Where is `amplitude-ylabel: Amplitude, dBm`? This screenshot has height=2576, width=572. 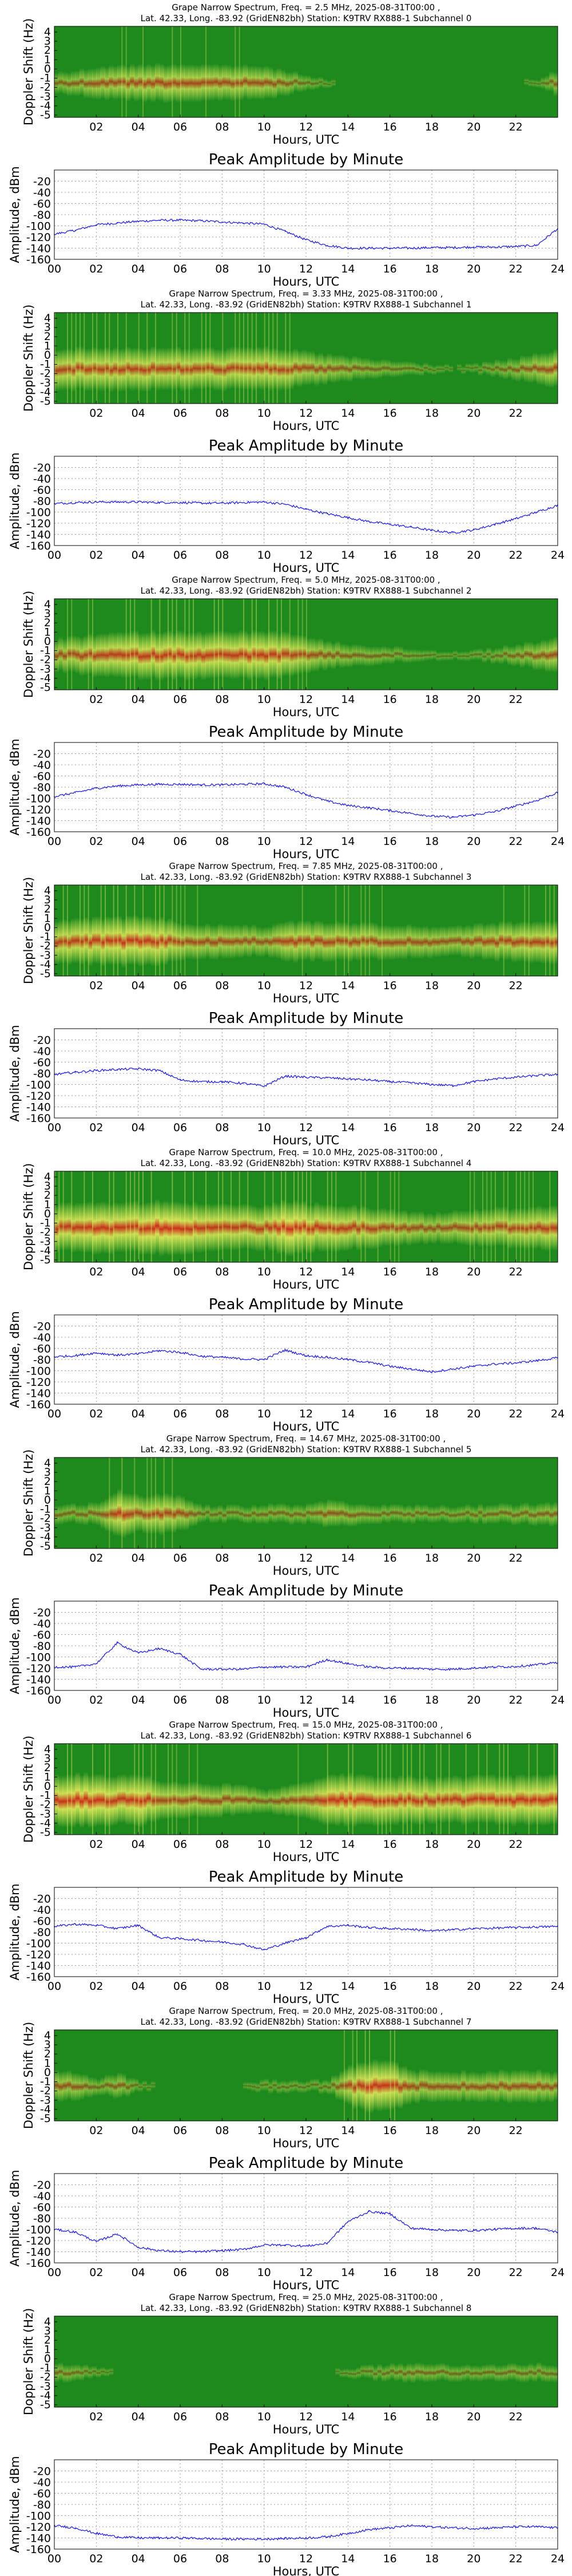 amplitude-ylabel: Amplitude, dBm is located at coordinates (15, 786).